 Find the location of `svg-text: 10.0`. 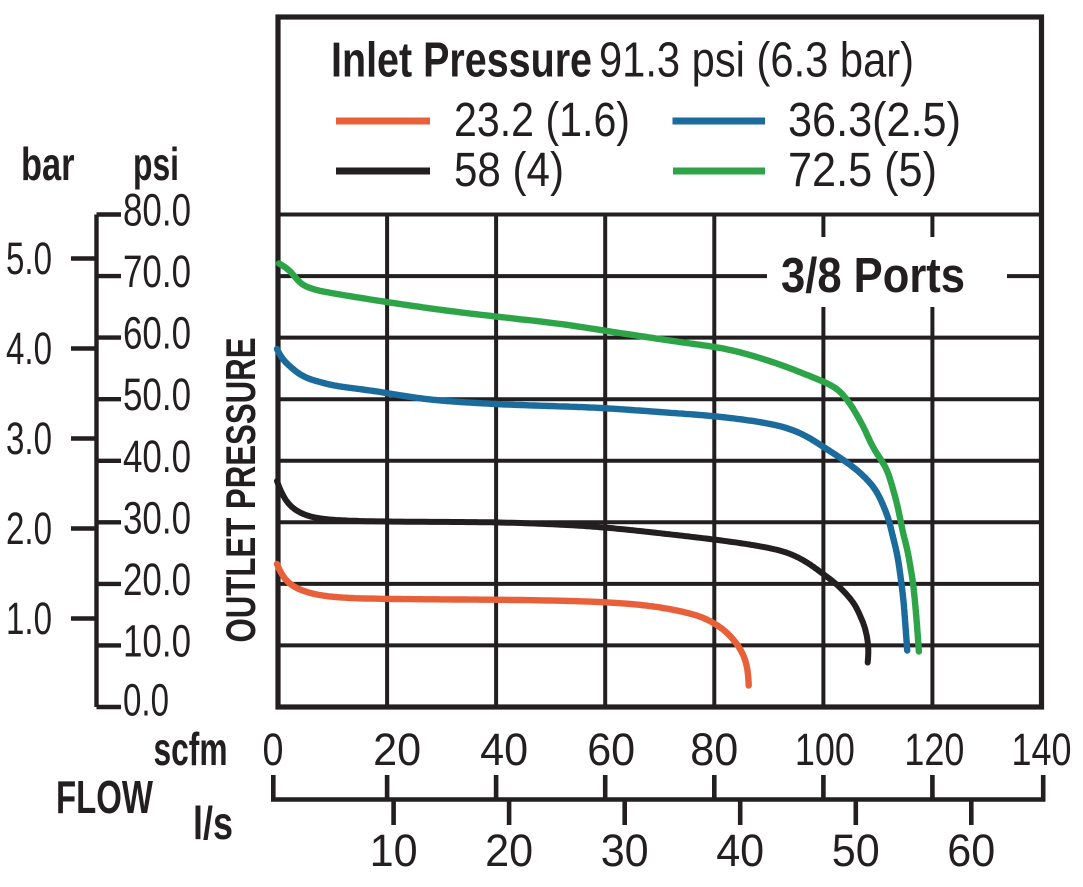

svg-text: 10.0 is located at coordinates (157, 640).